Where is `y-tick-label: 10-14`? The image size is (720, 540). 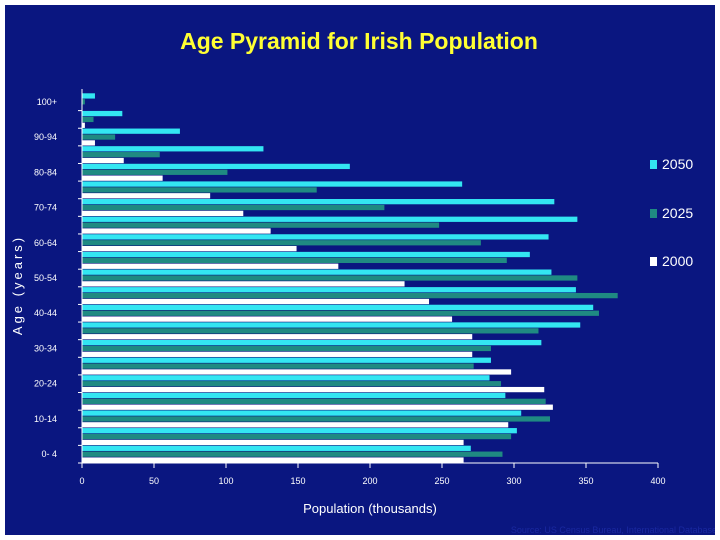 y-tick-label: 10-14 is located at coordinates (45, 419).